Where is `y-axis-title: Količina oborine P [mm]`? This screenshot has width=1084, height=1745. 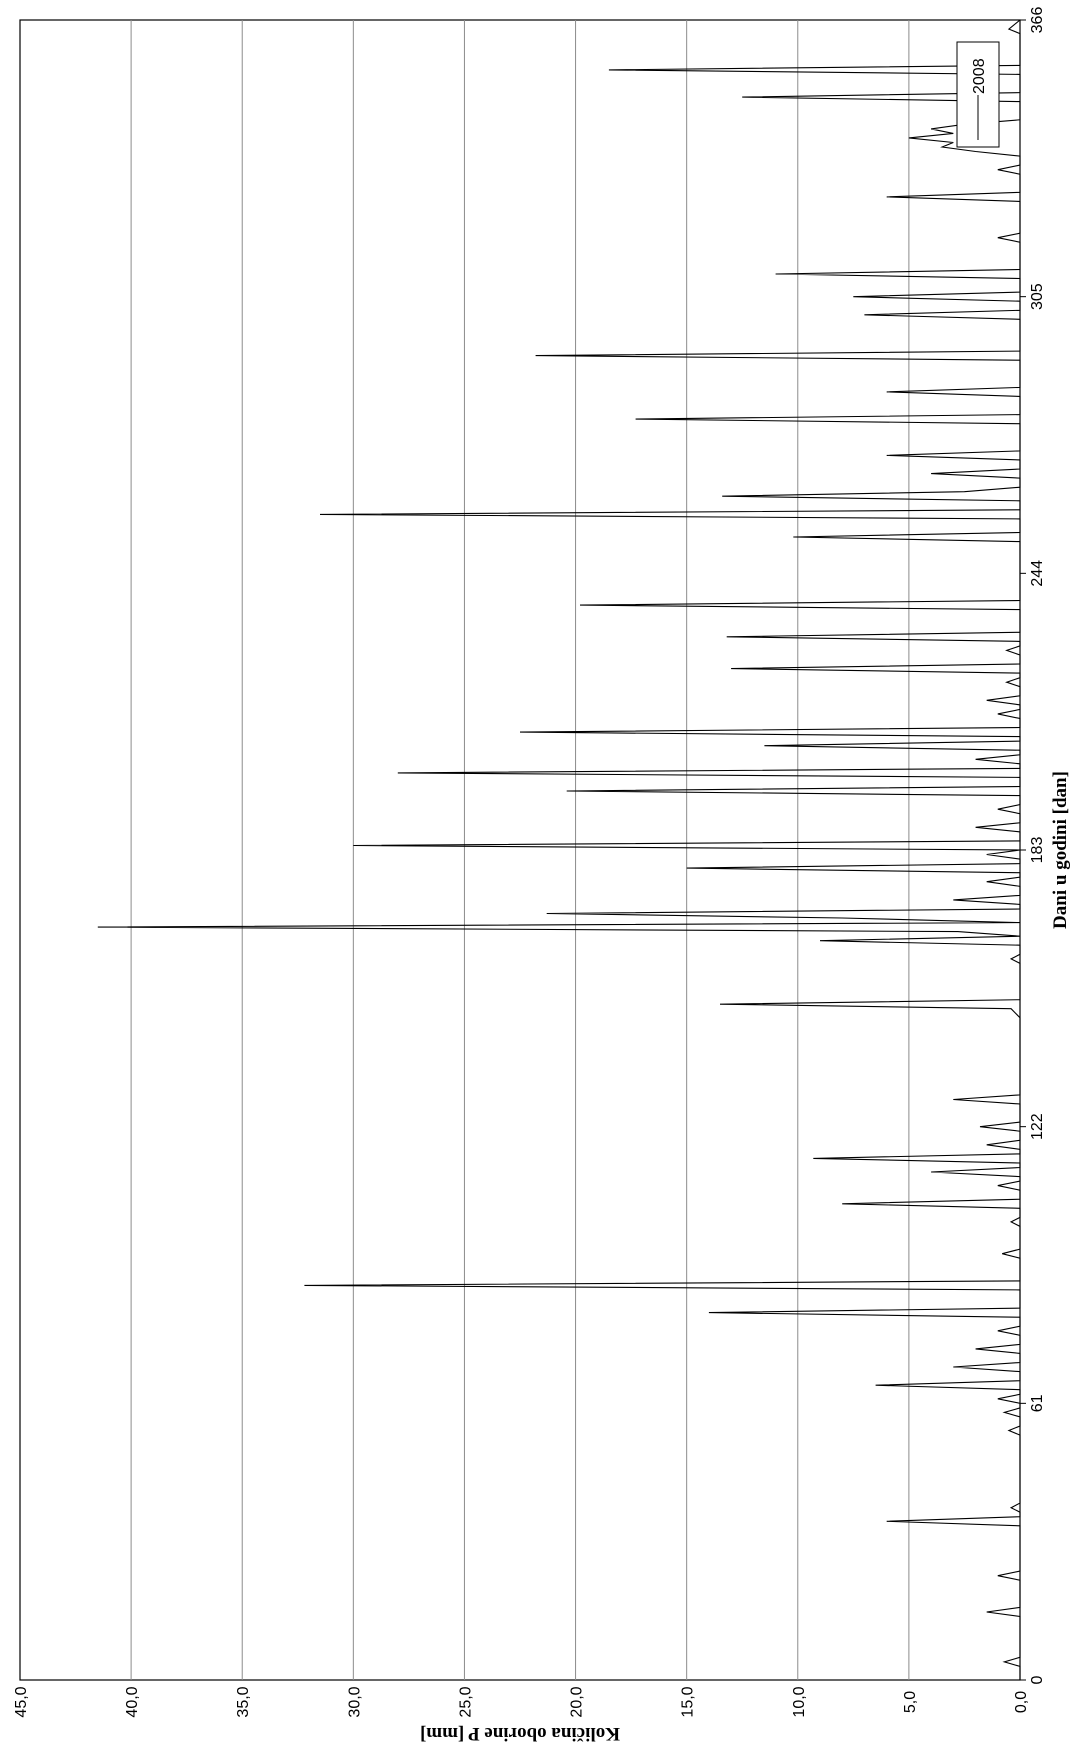 y-axis-title: Količina oborine P [mm] is located at coordinates (520, 1733).